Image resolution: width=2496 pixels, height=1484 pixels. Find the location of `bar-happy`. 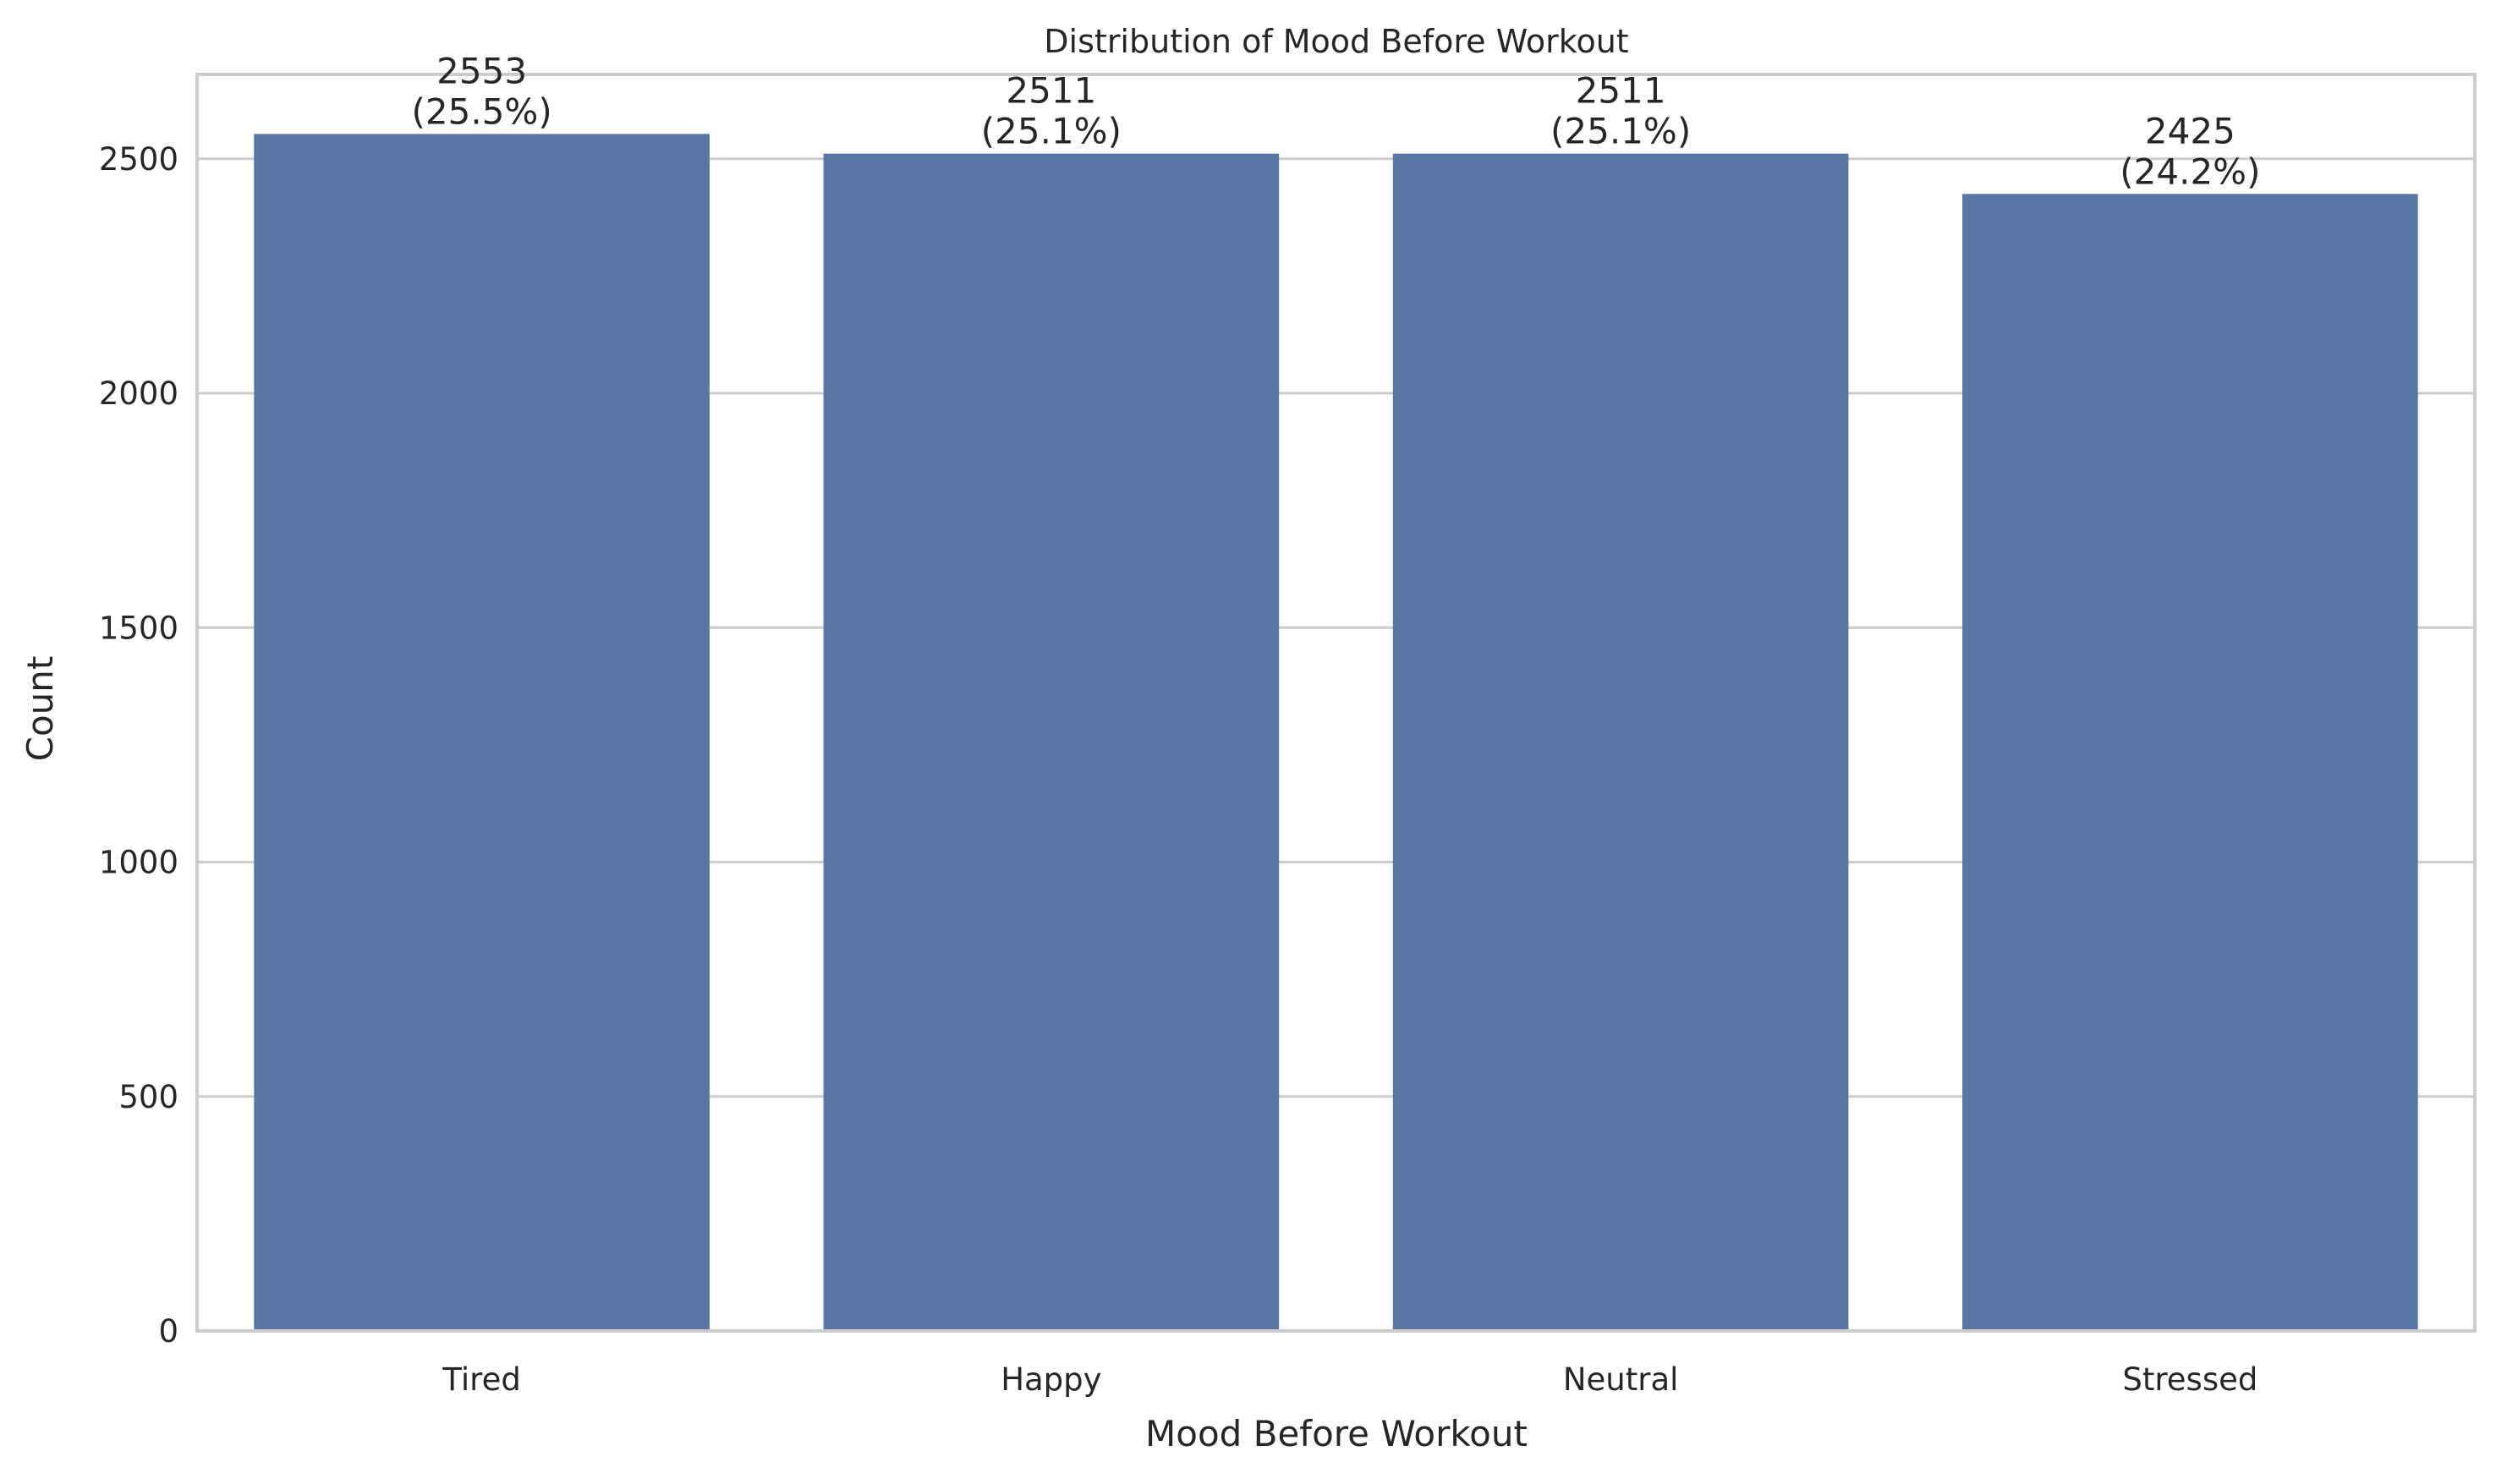

bar-happy is located at coordinates (1051, 742).